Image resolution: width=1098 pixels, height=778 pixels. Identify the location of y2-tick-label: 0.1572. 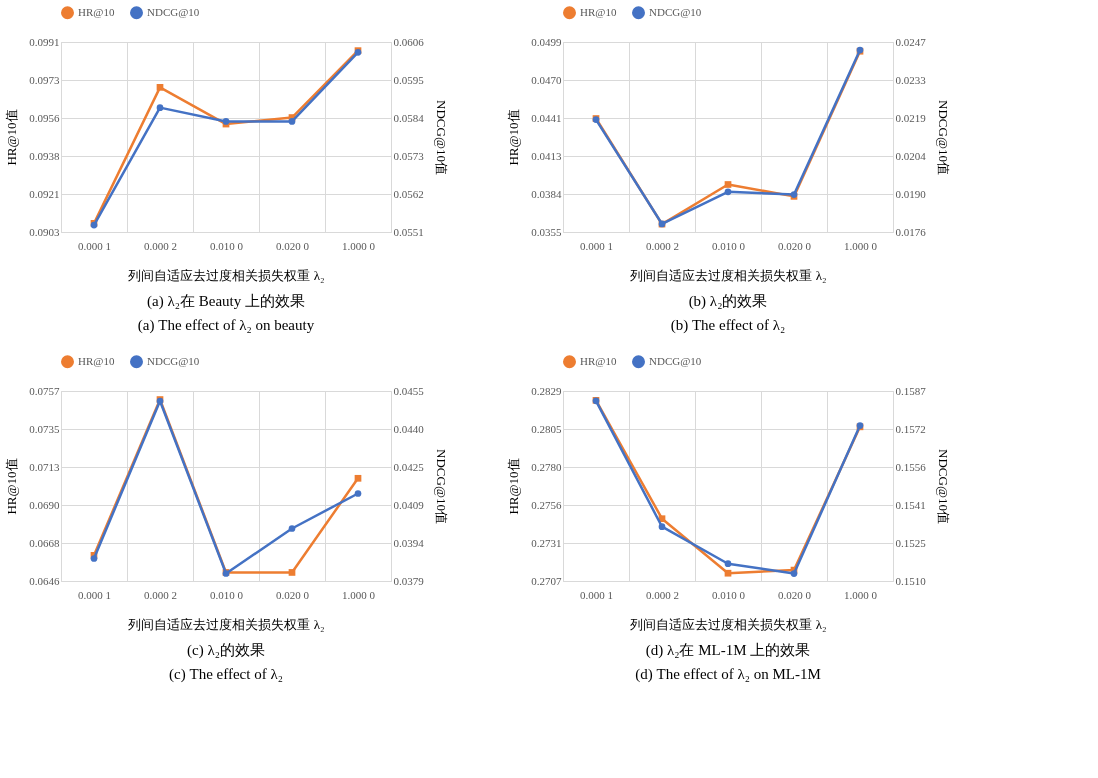
(910, 428).